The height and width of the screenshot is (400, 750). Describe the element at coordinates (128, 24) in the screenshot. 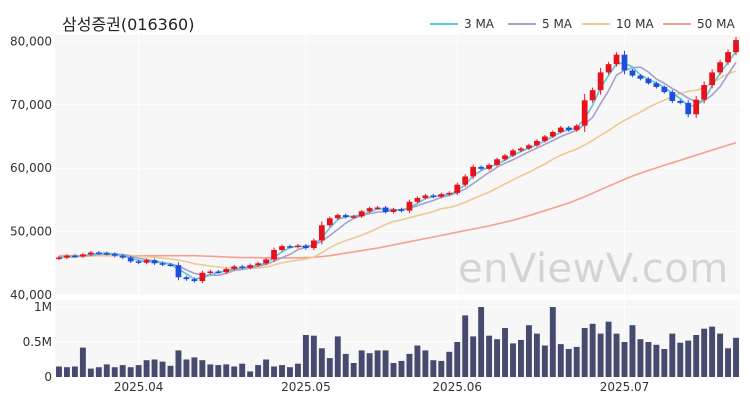

I see `chart-title: 삼성증권(016360)` at that location.